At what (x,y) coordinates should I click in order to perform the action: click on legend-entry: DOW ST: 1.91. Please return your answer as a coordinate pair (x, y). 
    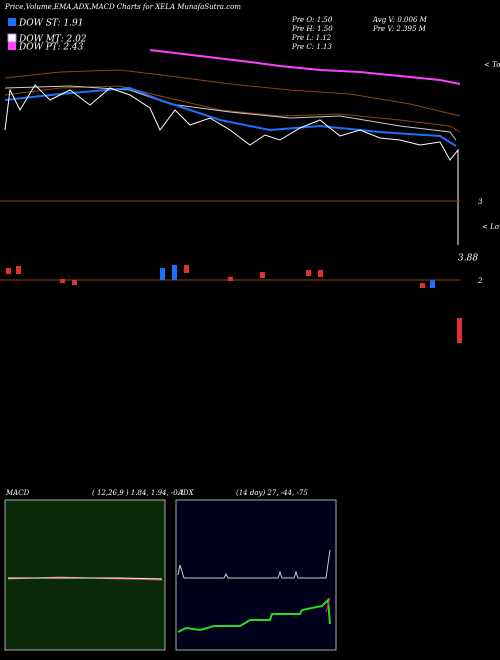
    Looking at the image, I should click on (51, 24).